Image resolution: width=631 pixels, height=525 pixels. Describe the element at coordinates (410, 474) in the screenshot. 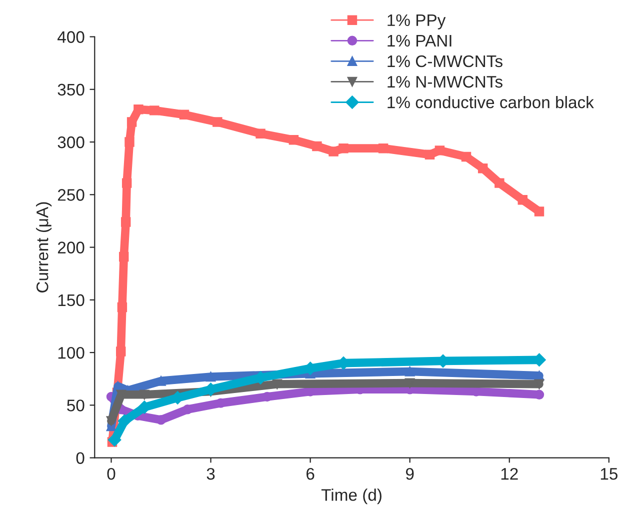

I see `x-tick-label: 9` at that location.